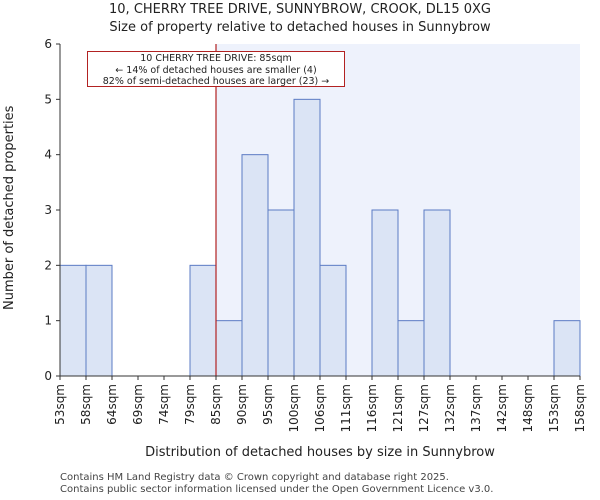  Describe the element at coordinates (450, 408) in the screenshot. I see `x-tick-label: 132sqm` at that location.